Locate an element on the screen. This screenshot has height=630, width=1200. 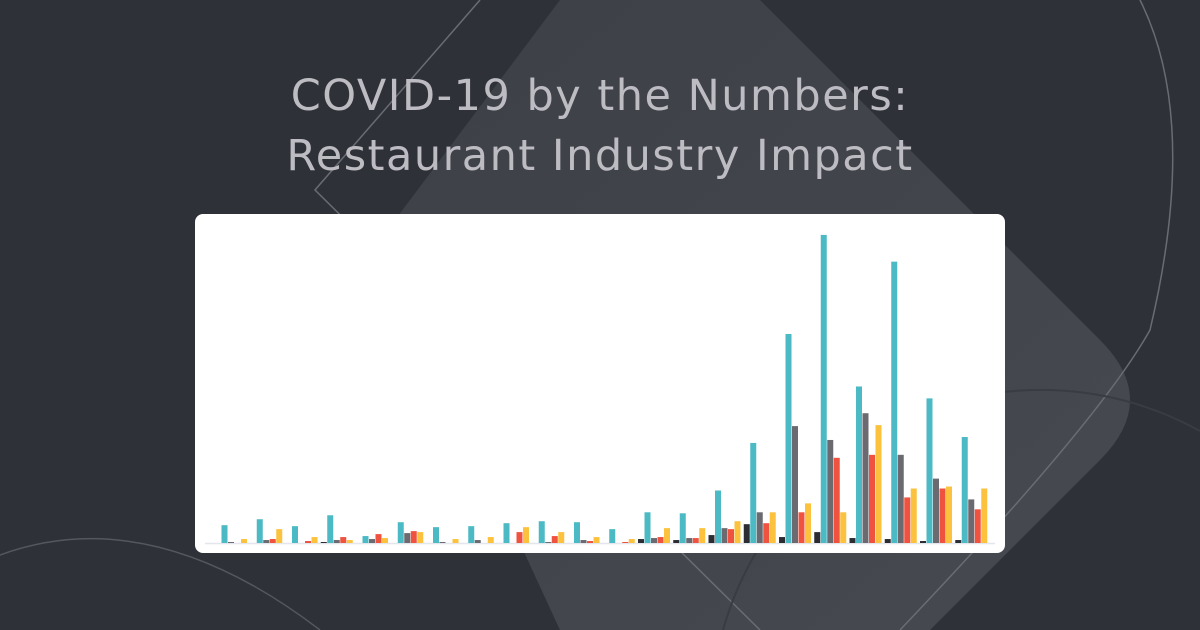
title-line-2: Restaurant Industry Impact is located at coordinates (600, 156).